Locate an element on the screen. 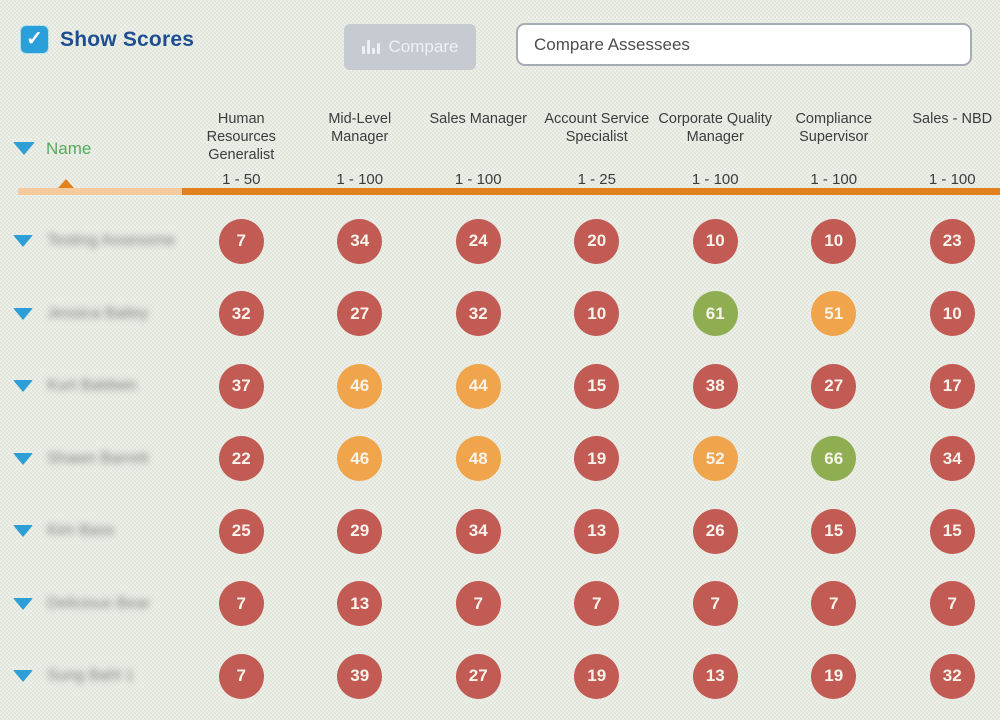 Image resolution: width=1000 pixels, height=720 pixels. assessee-name-cell: Kim Bass is located at coordinates (91, 531).